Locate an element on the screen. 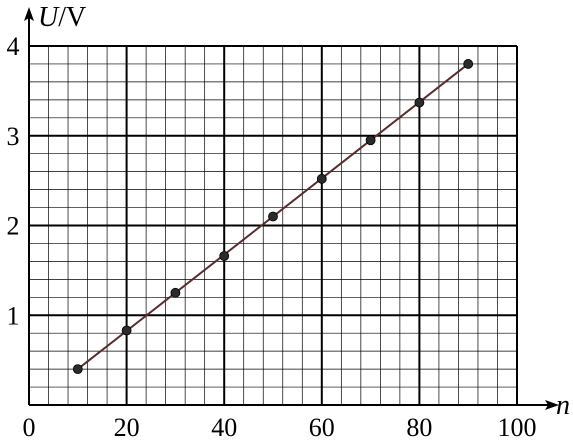 Image resolution: width=573 pixels, height=442 pixels. y-axis-arrow is located at coordinates (29, 14).